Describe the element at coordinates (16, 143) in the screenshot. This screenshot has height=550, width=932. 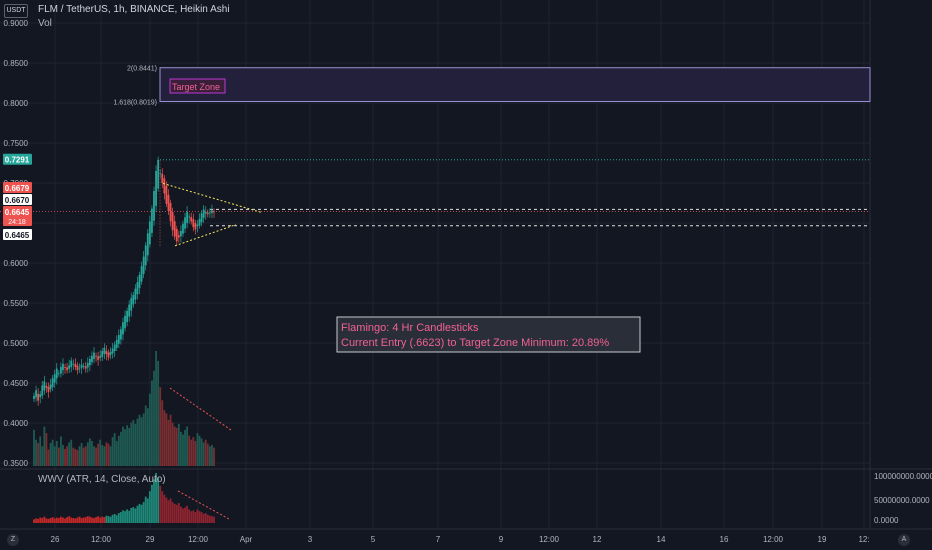
I see `price-tick-label: 0.7500` at that location.